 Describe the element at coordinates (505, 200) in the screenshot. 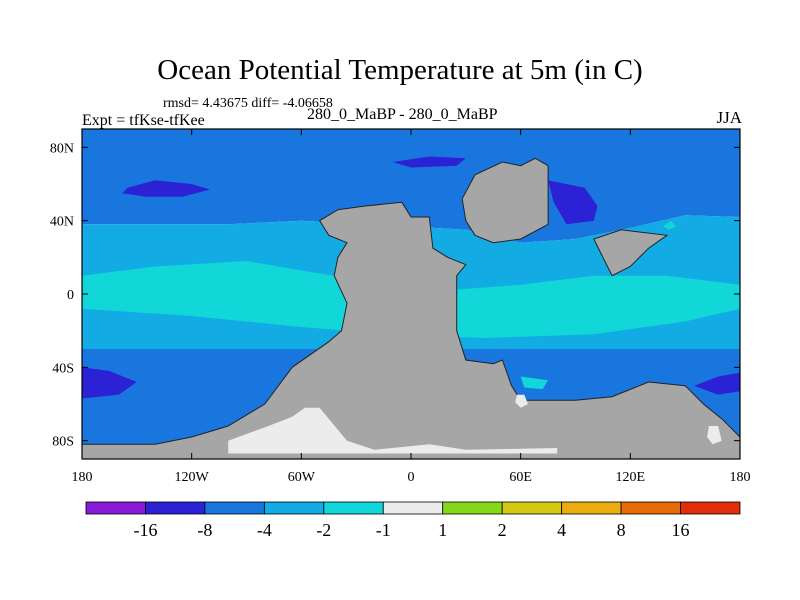

I see `region-northern-continent` at that location.